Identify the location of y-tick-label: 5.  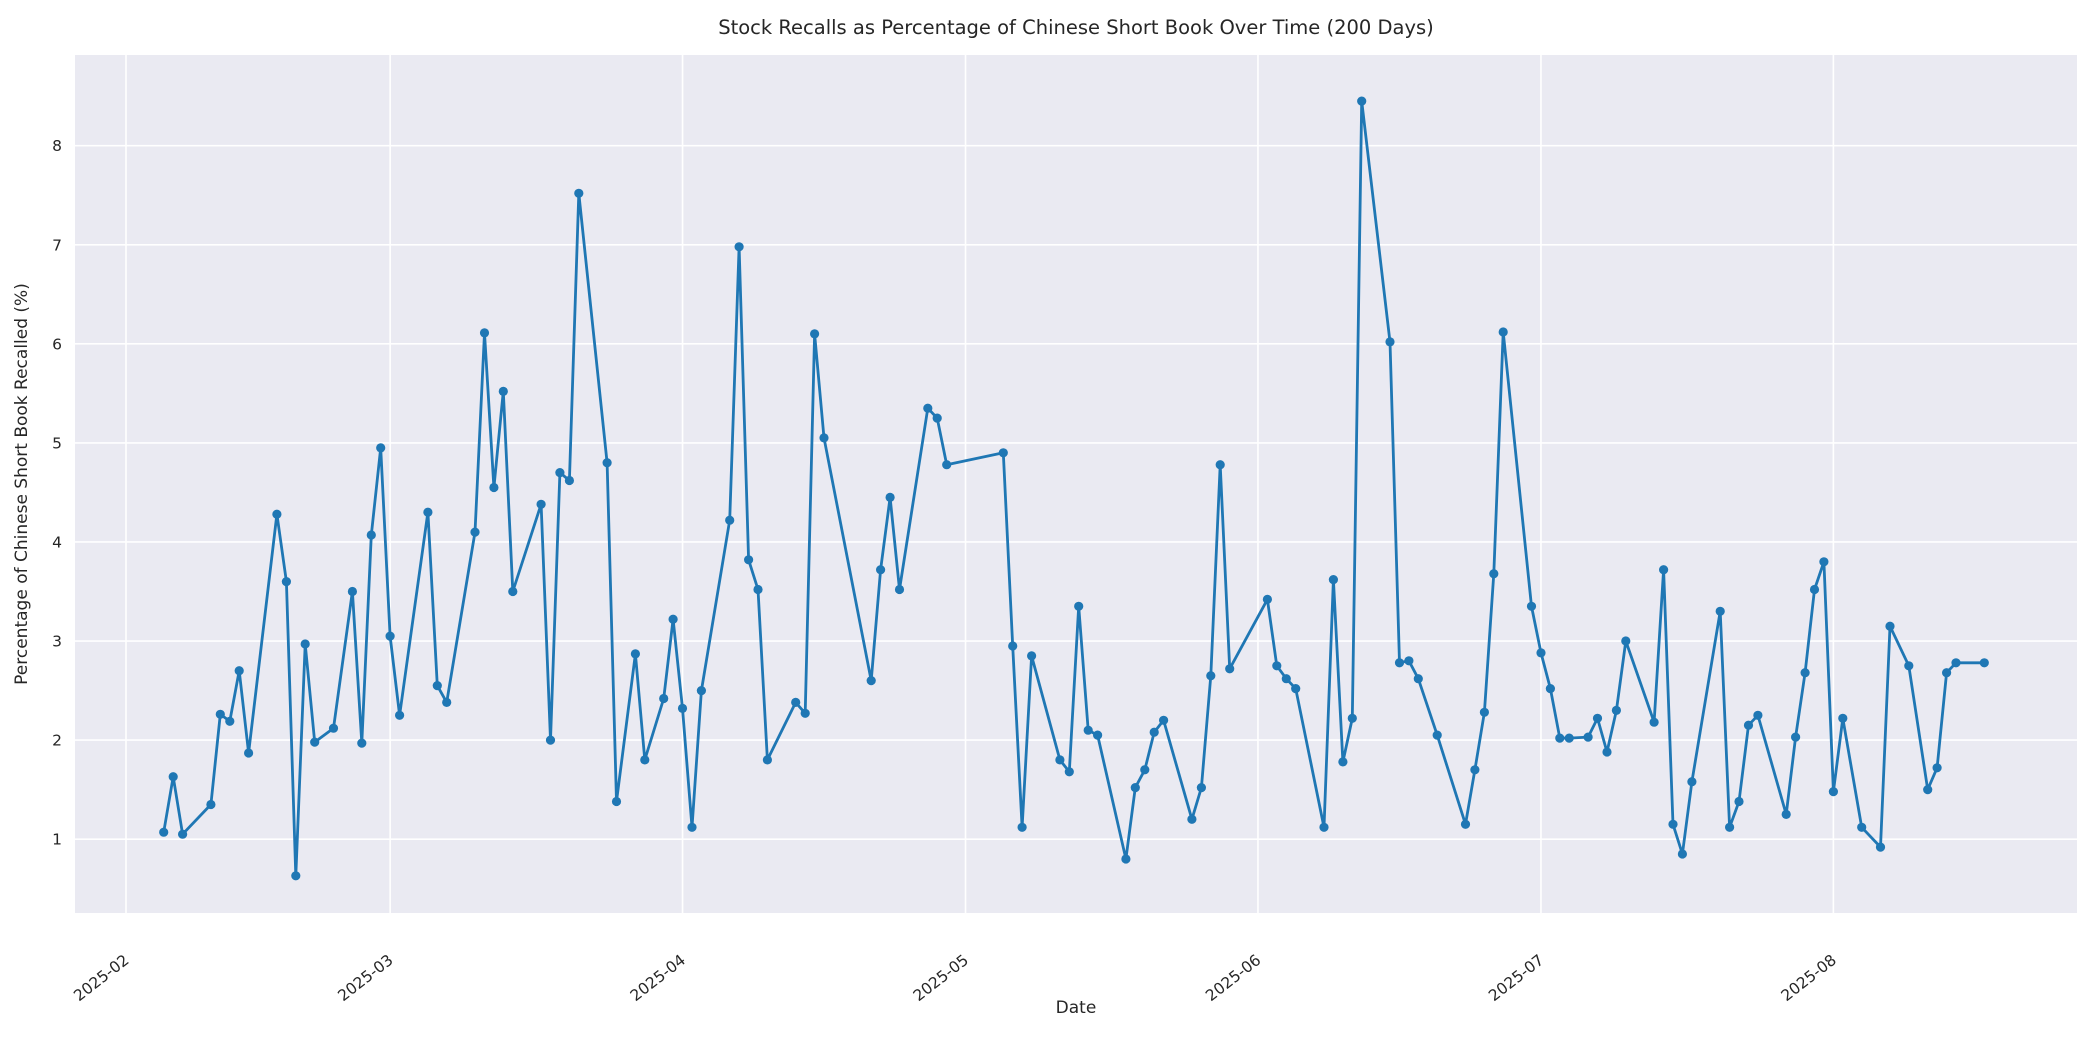
(57, 443).